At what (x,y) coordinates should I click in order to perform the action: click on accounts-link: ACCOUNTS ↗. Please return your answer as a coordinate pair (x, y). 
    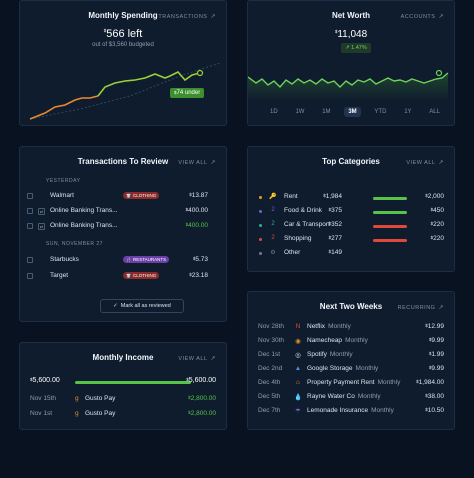
    Looking at the image, I should click on (422, 17).